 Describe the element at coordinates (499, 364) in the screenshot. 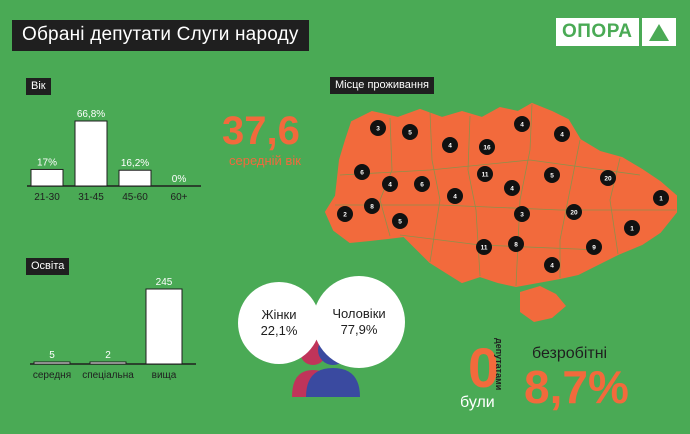

I see `deputies-label: депутатами` at that location.